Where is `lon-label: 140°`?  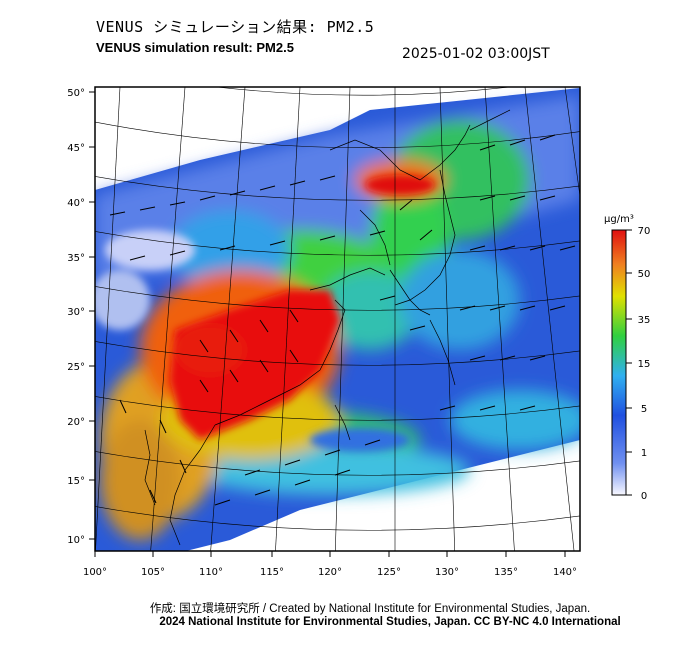 lon-label: 140° is located at coordinates (565, 572).